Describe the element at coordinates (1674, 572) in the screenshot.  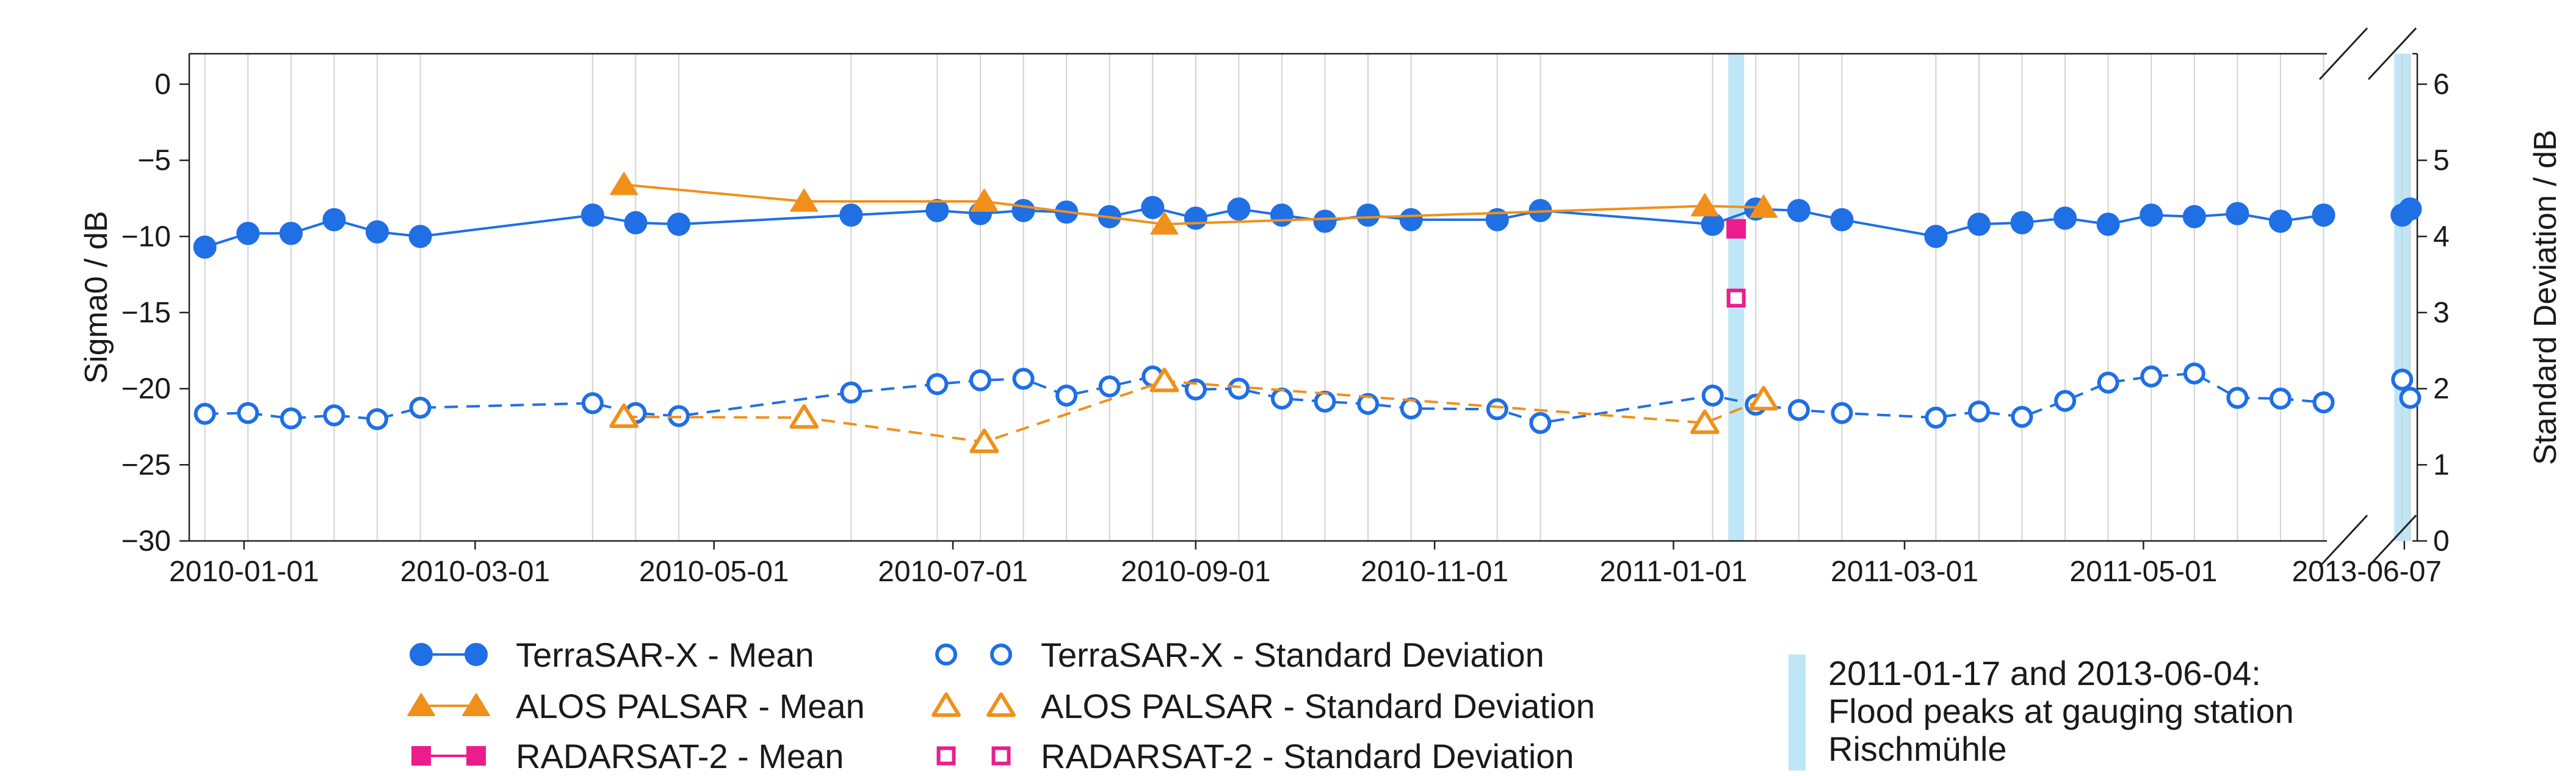
I see `x-tick-label: 2011-01-01` at that location.